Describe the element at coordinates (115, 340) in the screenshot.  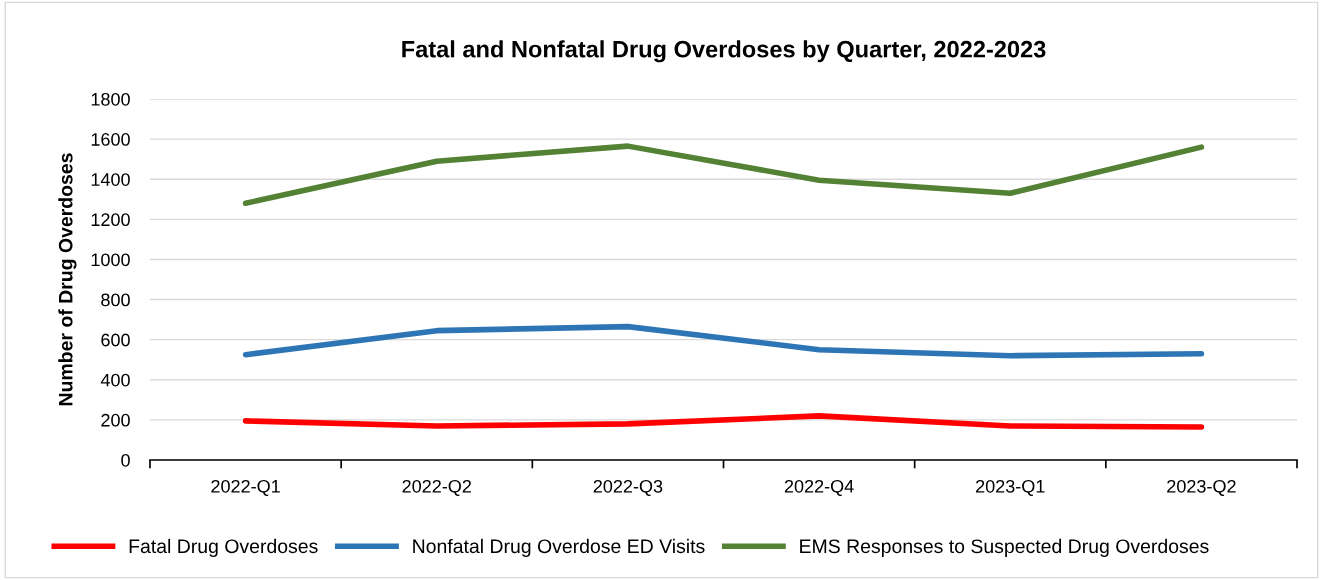
I see `y-tick-label: 600` at that location.